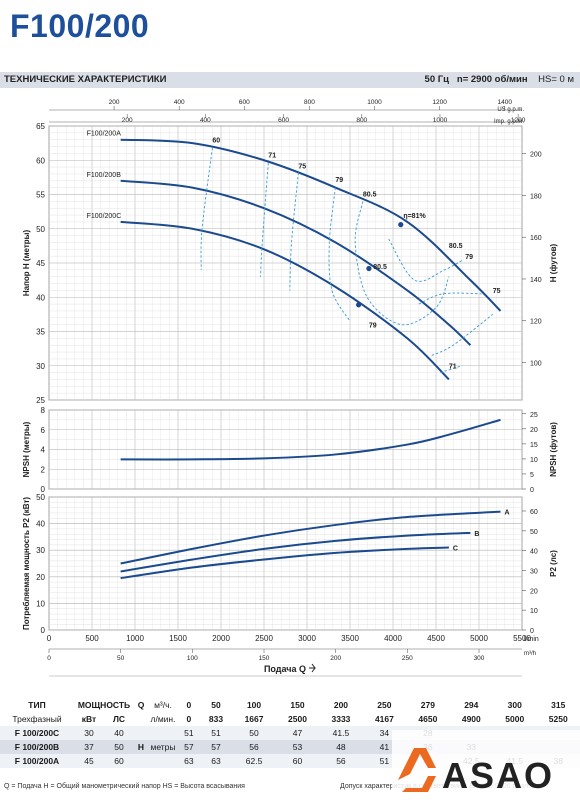 Image resolution: width=580 pixels, height=800 pixels. Describe the element at coordinates (163, 747) in the screenshot. I see `h-unit: метры` at that location.